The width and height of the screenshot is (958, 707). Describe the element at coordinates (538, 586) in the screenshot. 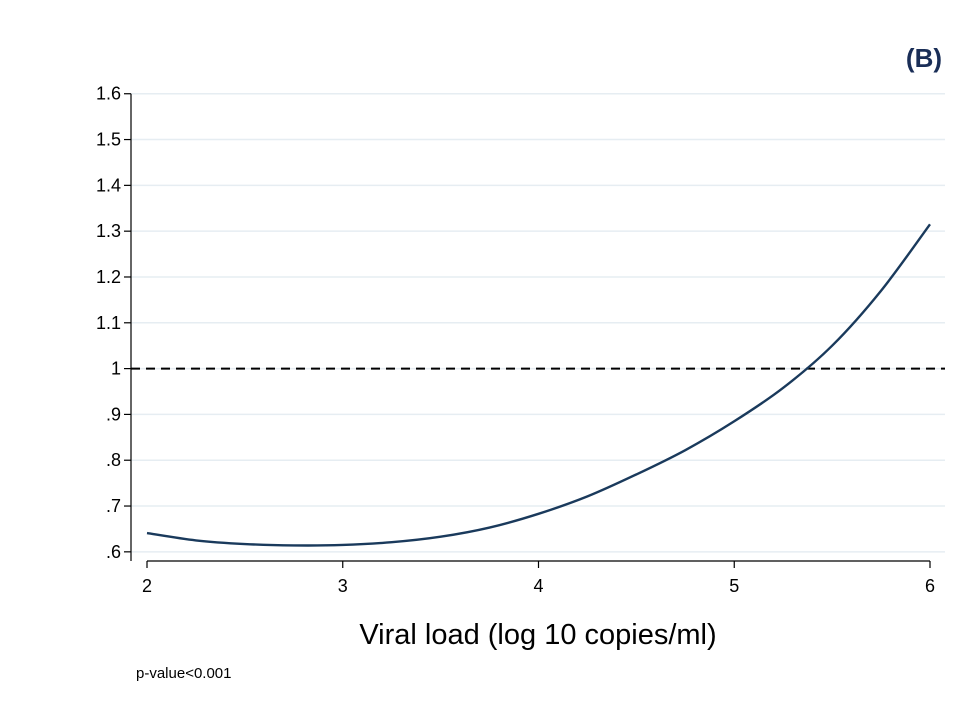

I see `x-tick-label: 4` at that location.